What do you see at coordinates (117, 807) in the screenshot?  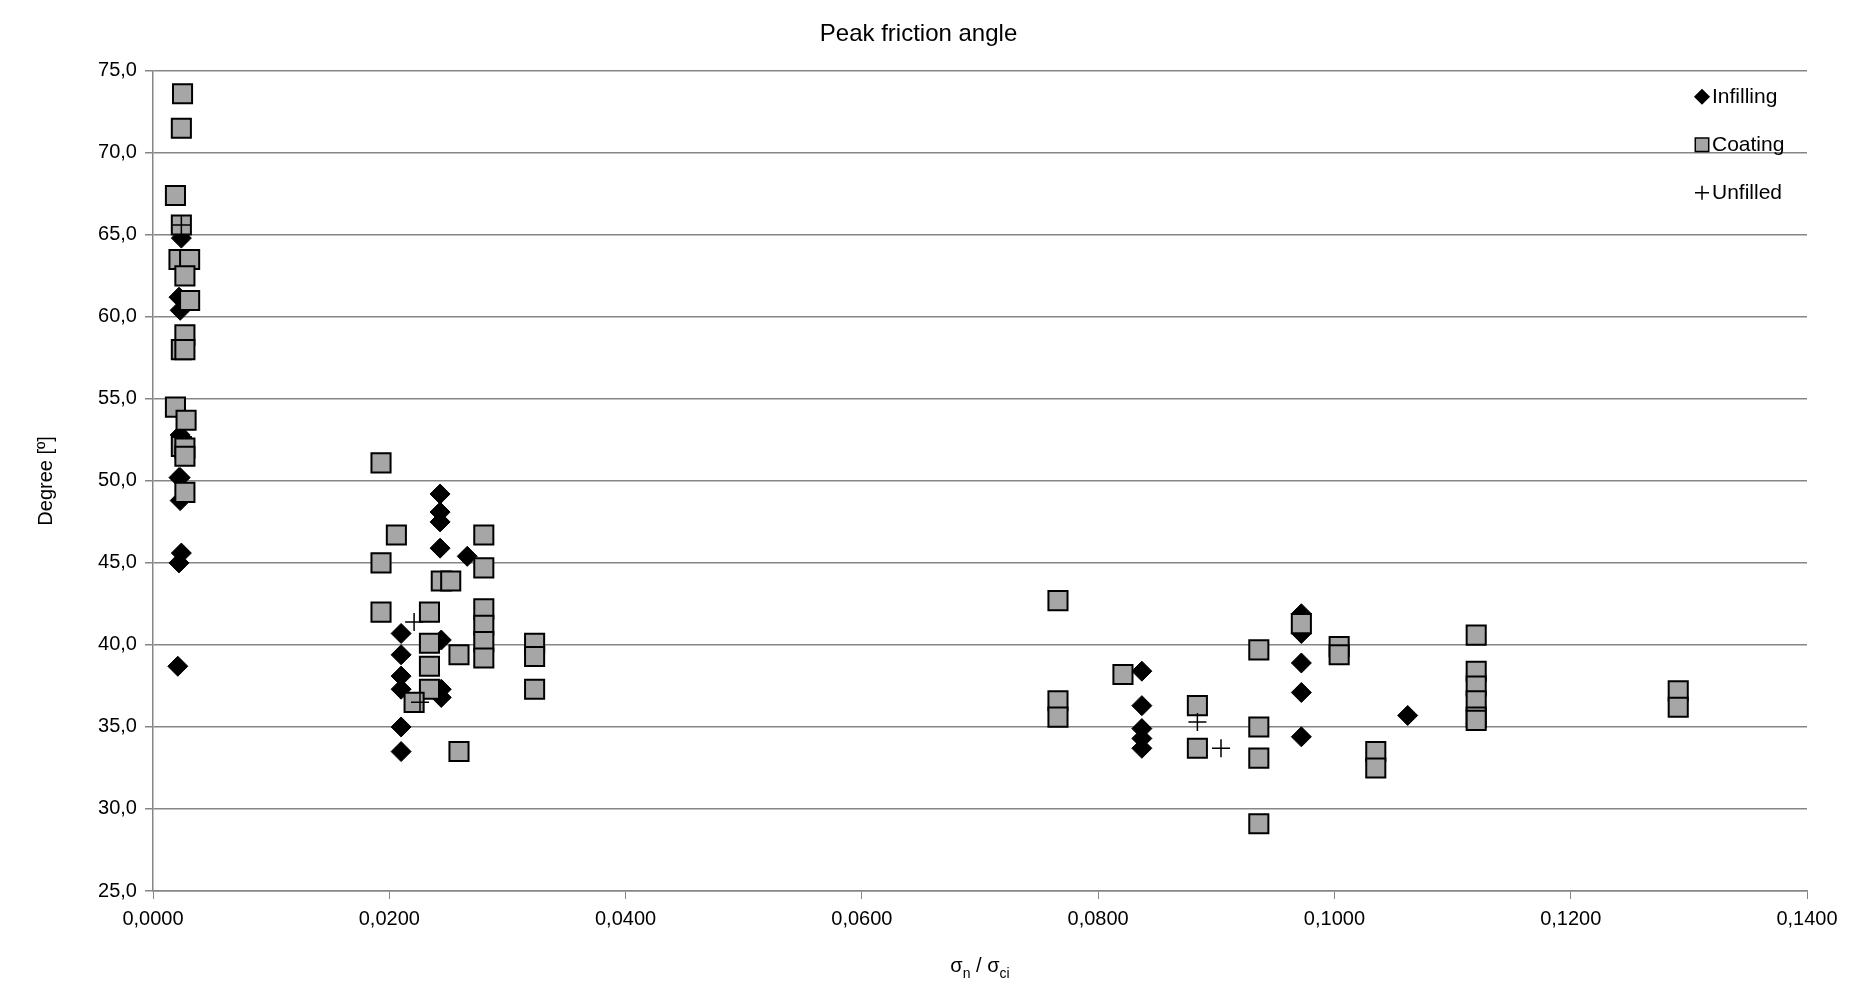 I see `y-tick-label: 30,0` at bounding box center [117, 807].